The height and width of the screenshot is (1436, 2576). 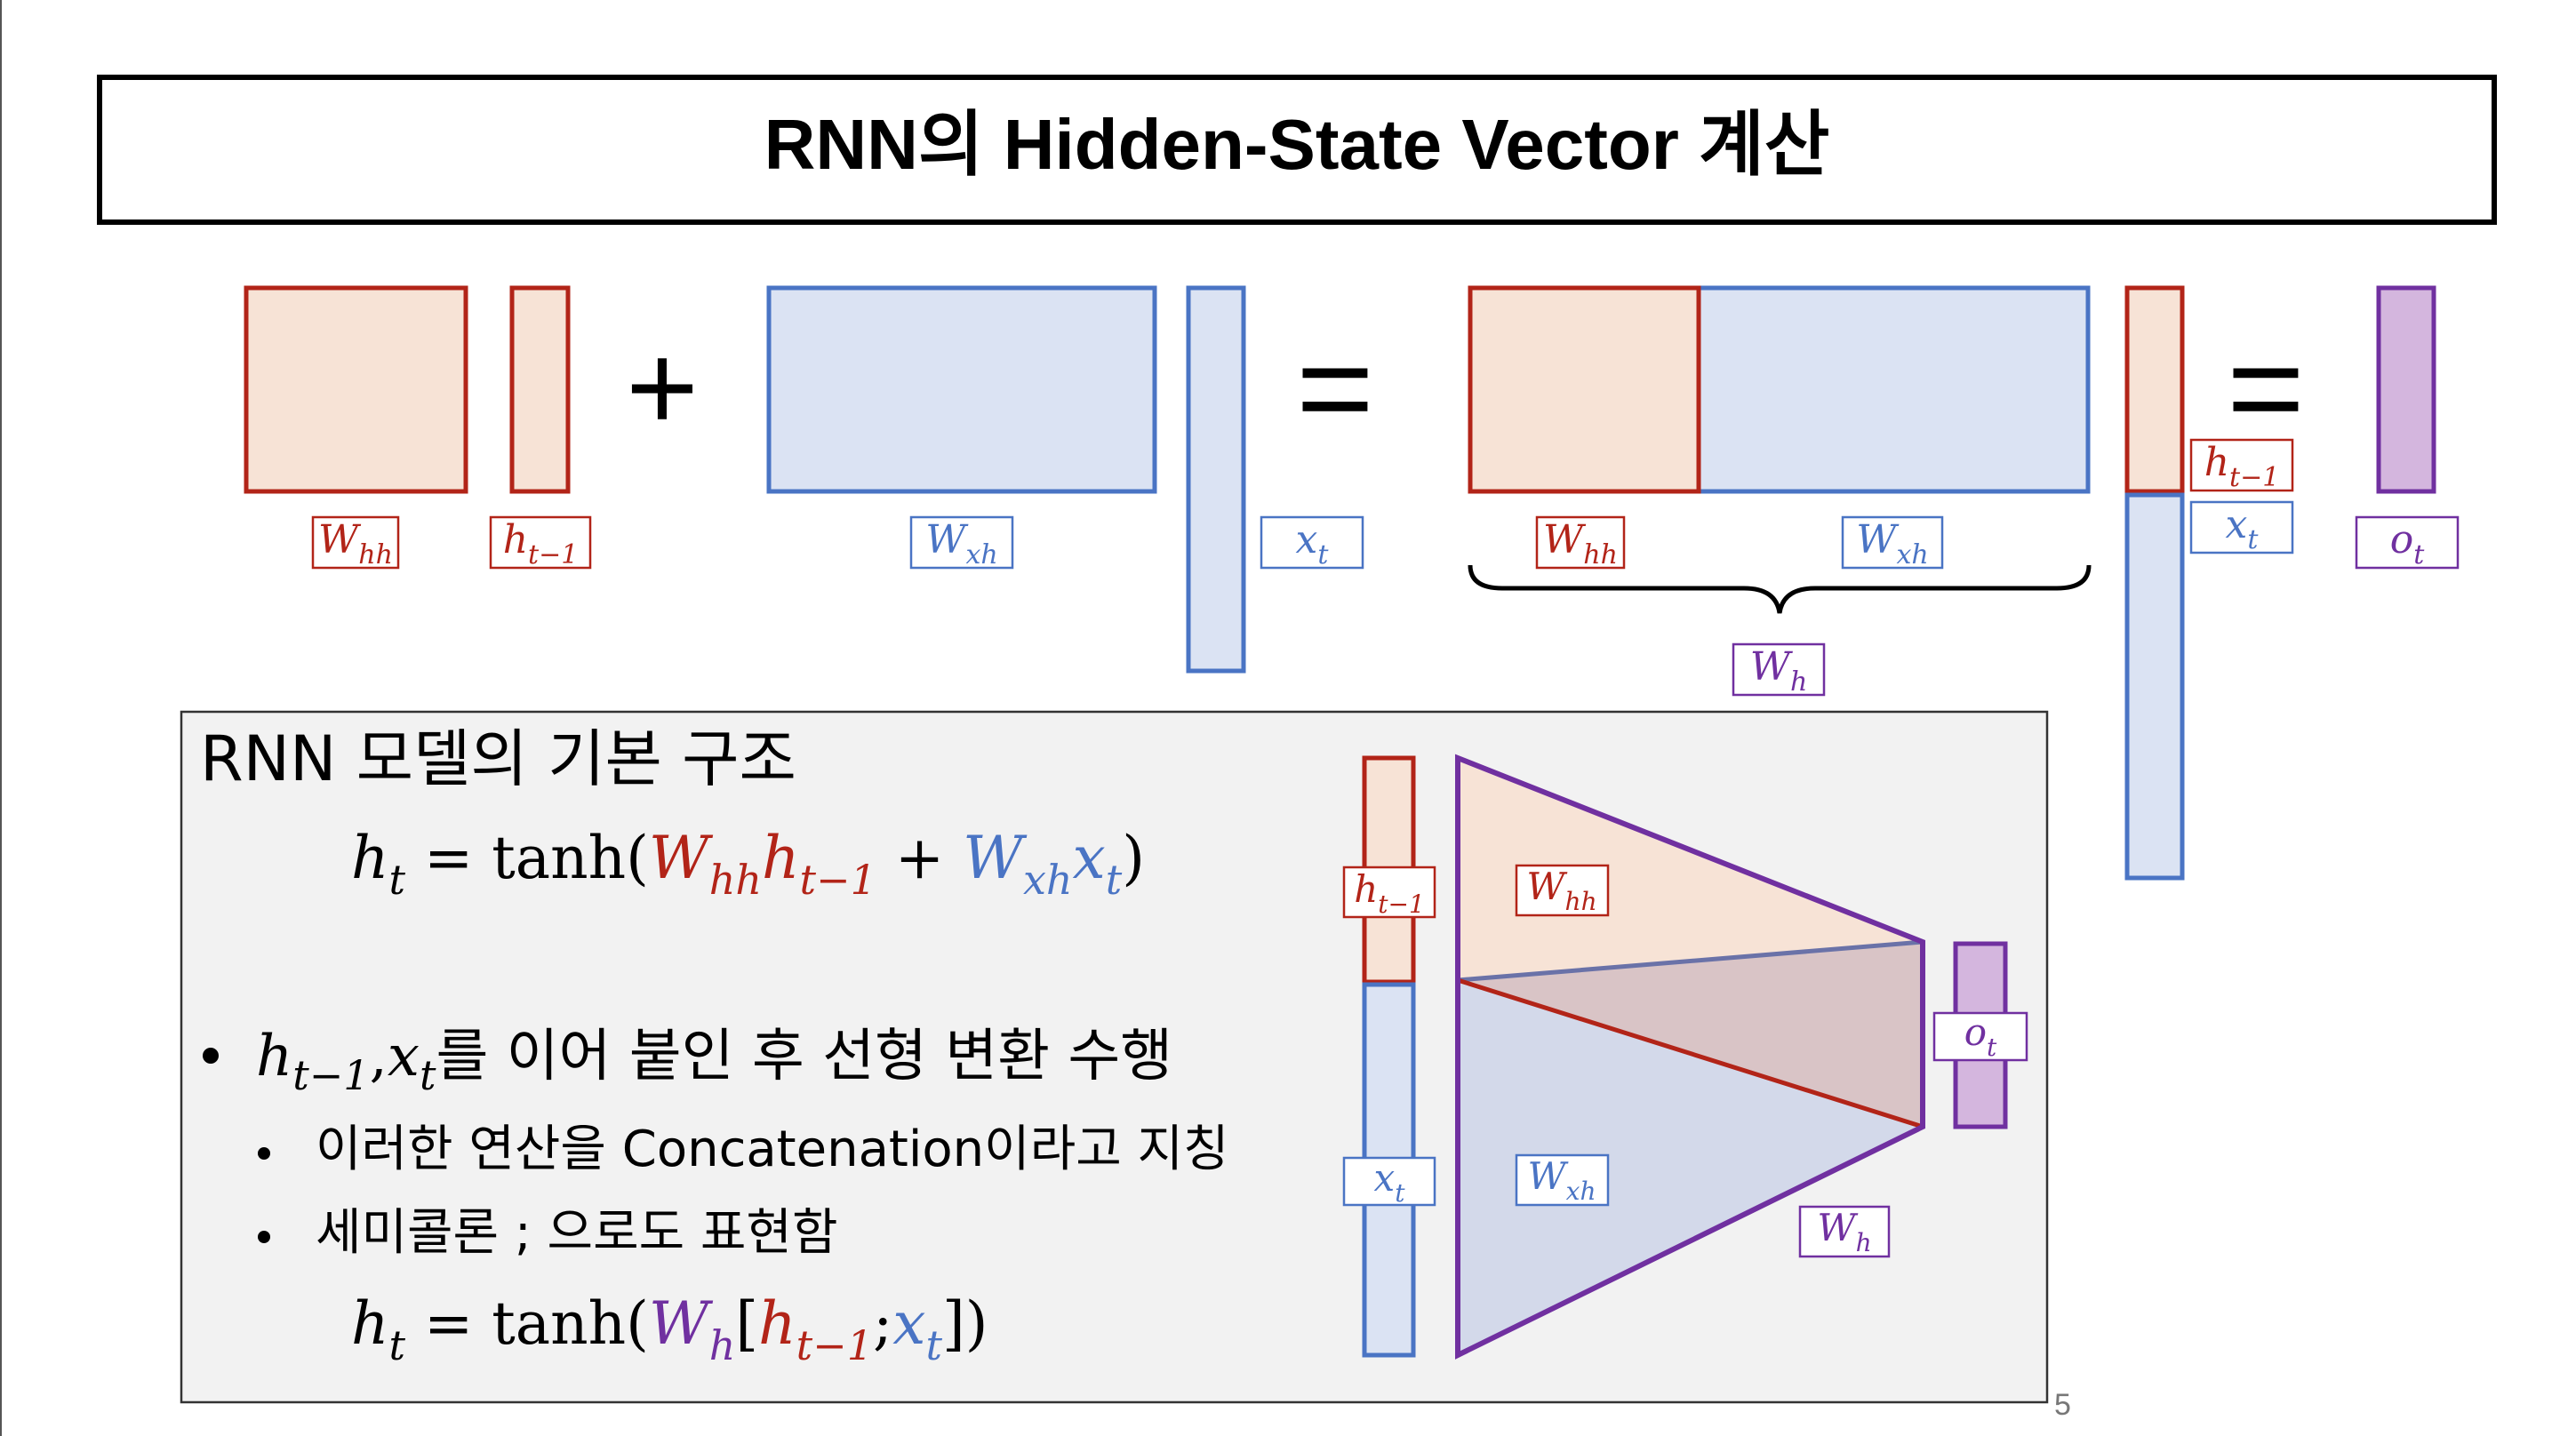 I want to click on bullet-2: 이러한 연산을 Concatenation이라고 지칭, so click(x=772, y=1150).